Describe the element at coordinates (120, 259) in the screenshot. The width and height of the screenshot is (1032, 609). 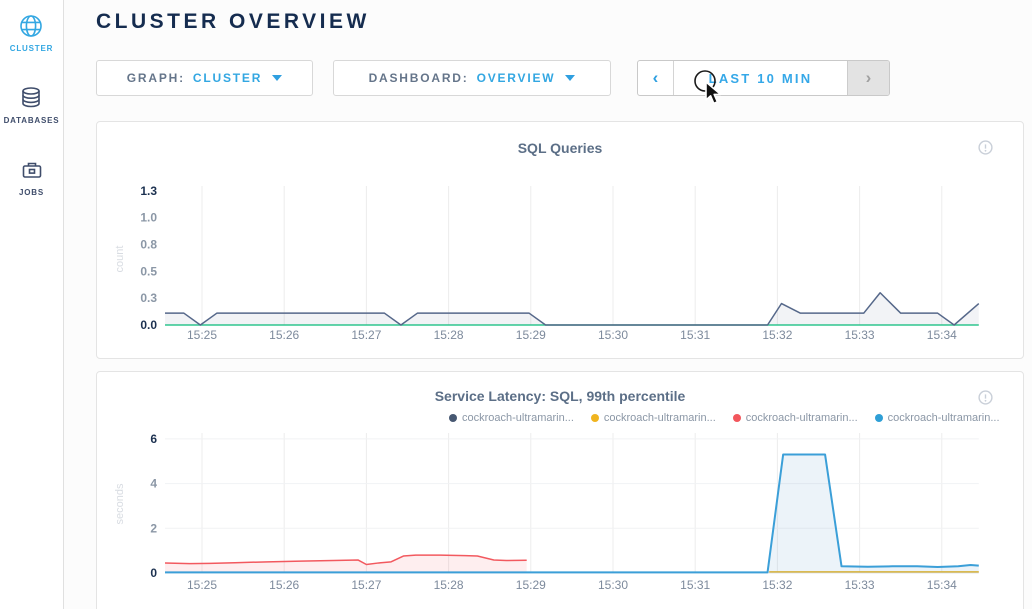
I see `svg-text: count` at that location.